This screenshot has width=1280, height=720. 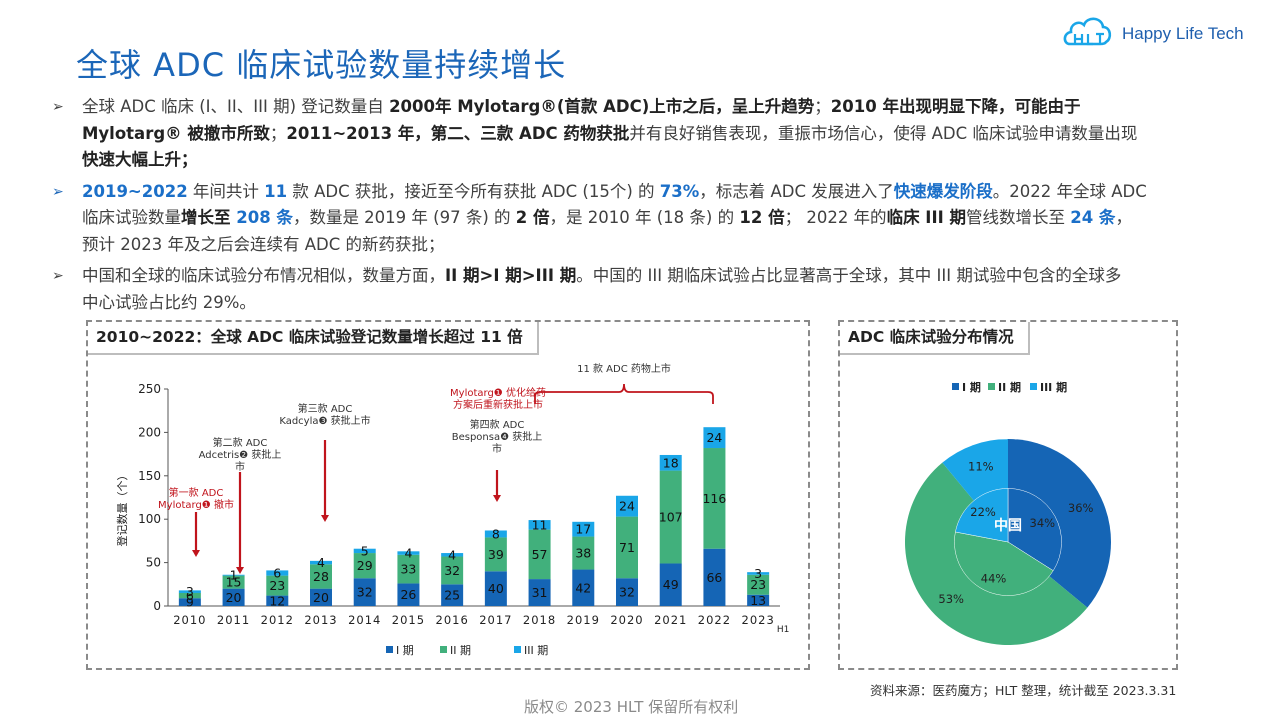 What do you see at coordinates (1008, 525) in the screenshot?
I see `pie-ring-label: 中国` at bounding box center [1008, 525].